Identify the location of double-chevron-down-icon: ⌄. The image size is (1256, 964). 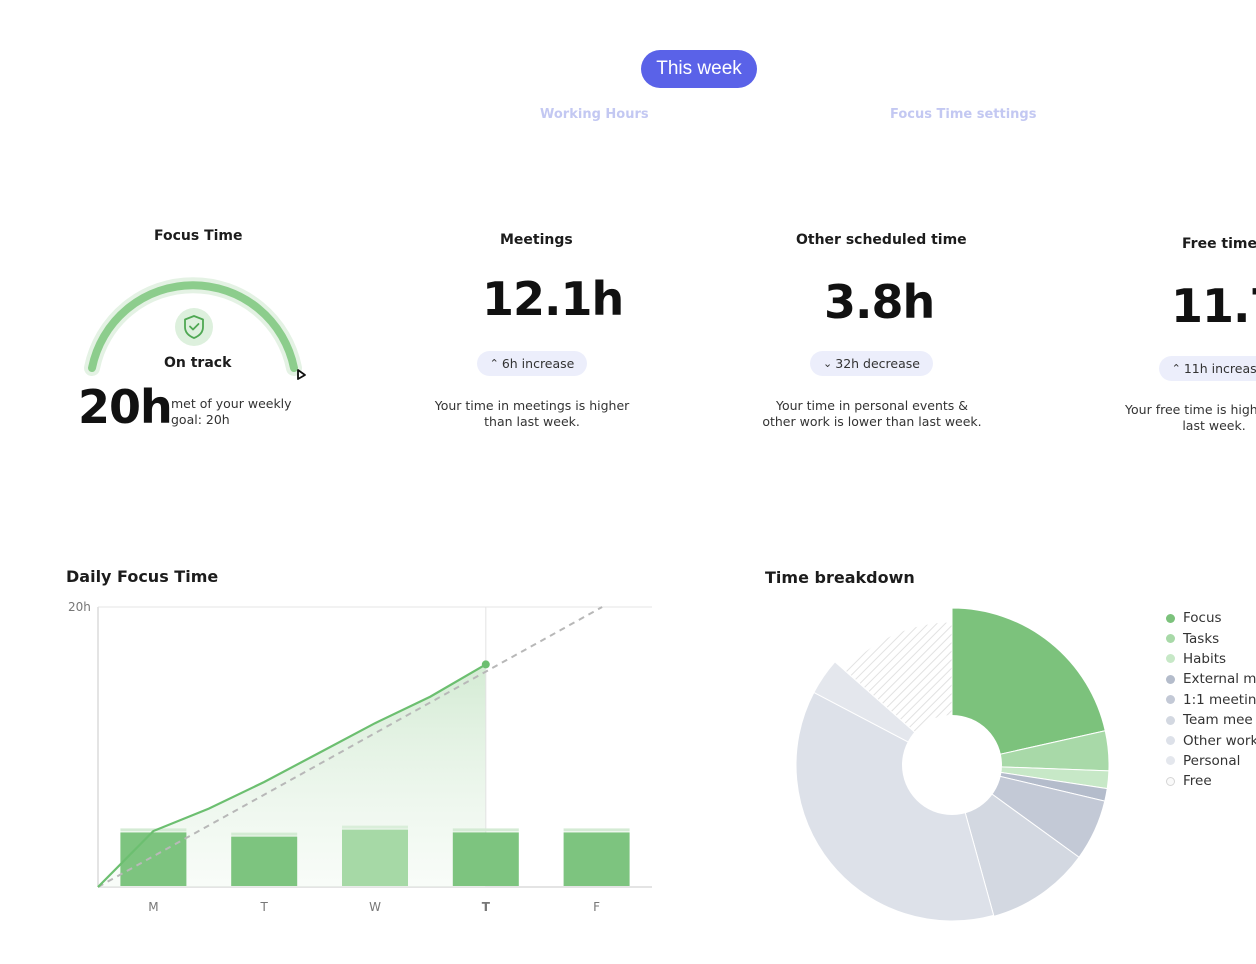
(828, 363).